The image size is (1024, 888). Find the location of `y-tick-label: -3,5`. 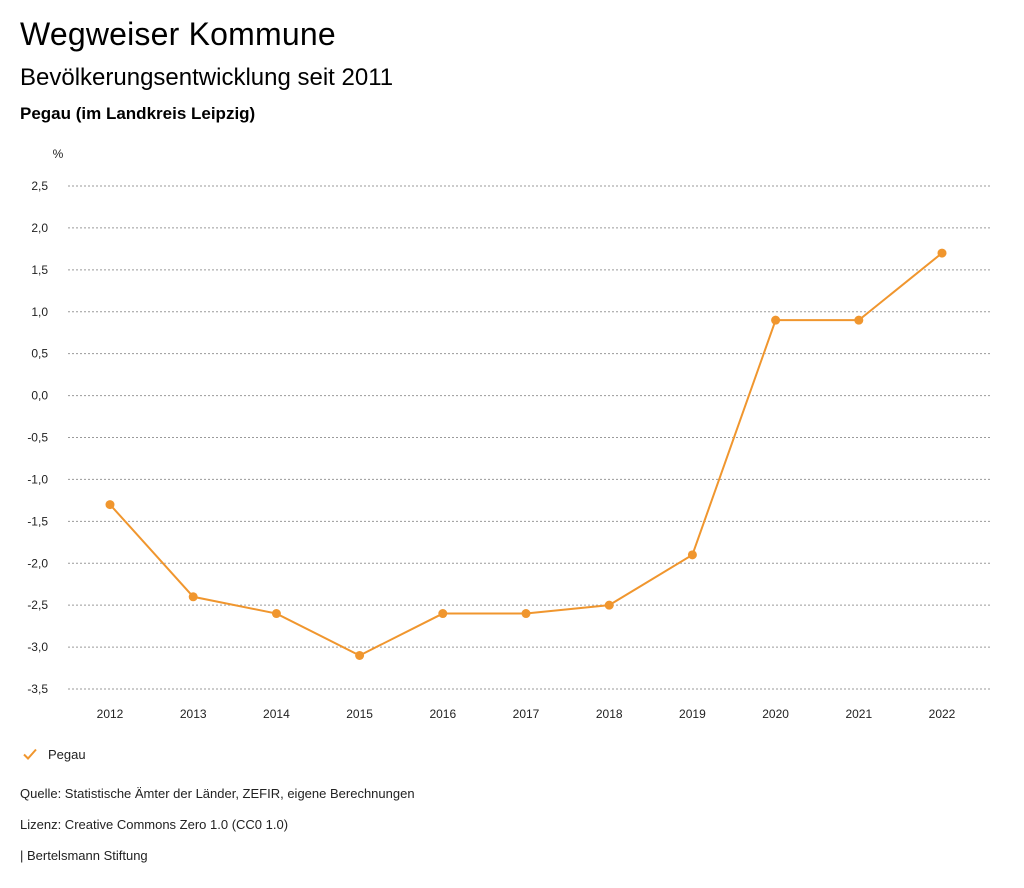

y-tick-label: -3,5 is located at coordinates (37, 689).